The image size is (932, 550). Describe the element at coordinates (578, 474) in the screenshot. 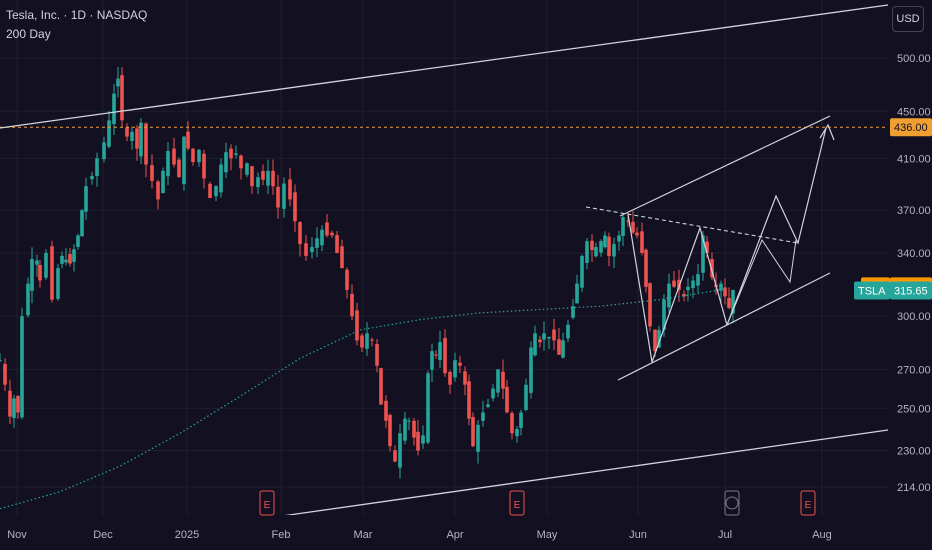

I see `channel-lower-line` at that location.